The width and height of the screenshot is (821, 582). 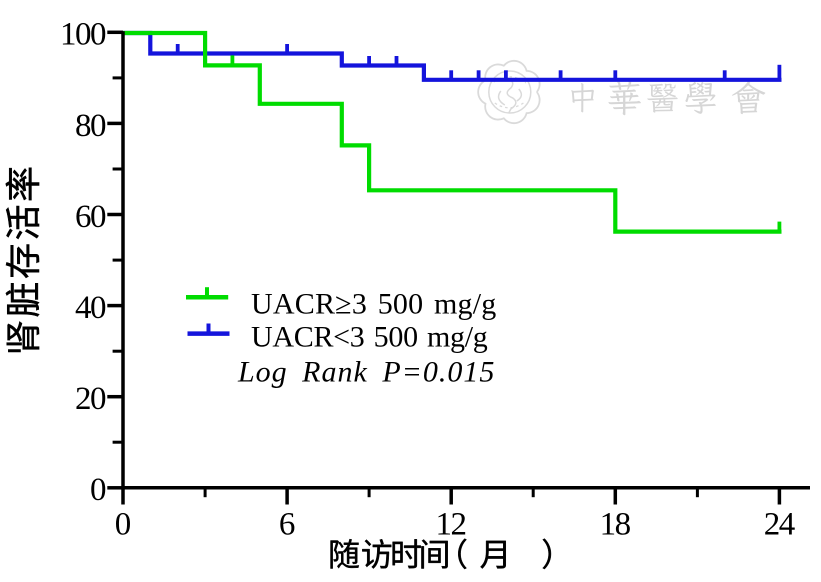 What do you see at coordinates (90, 308) in the screenshot?
I see `svg-text: 40` at bounding box center [90, 308].